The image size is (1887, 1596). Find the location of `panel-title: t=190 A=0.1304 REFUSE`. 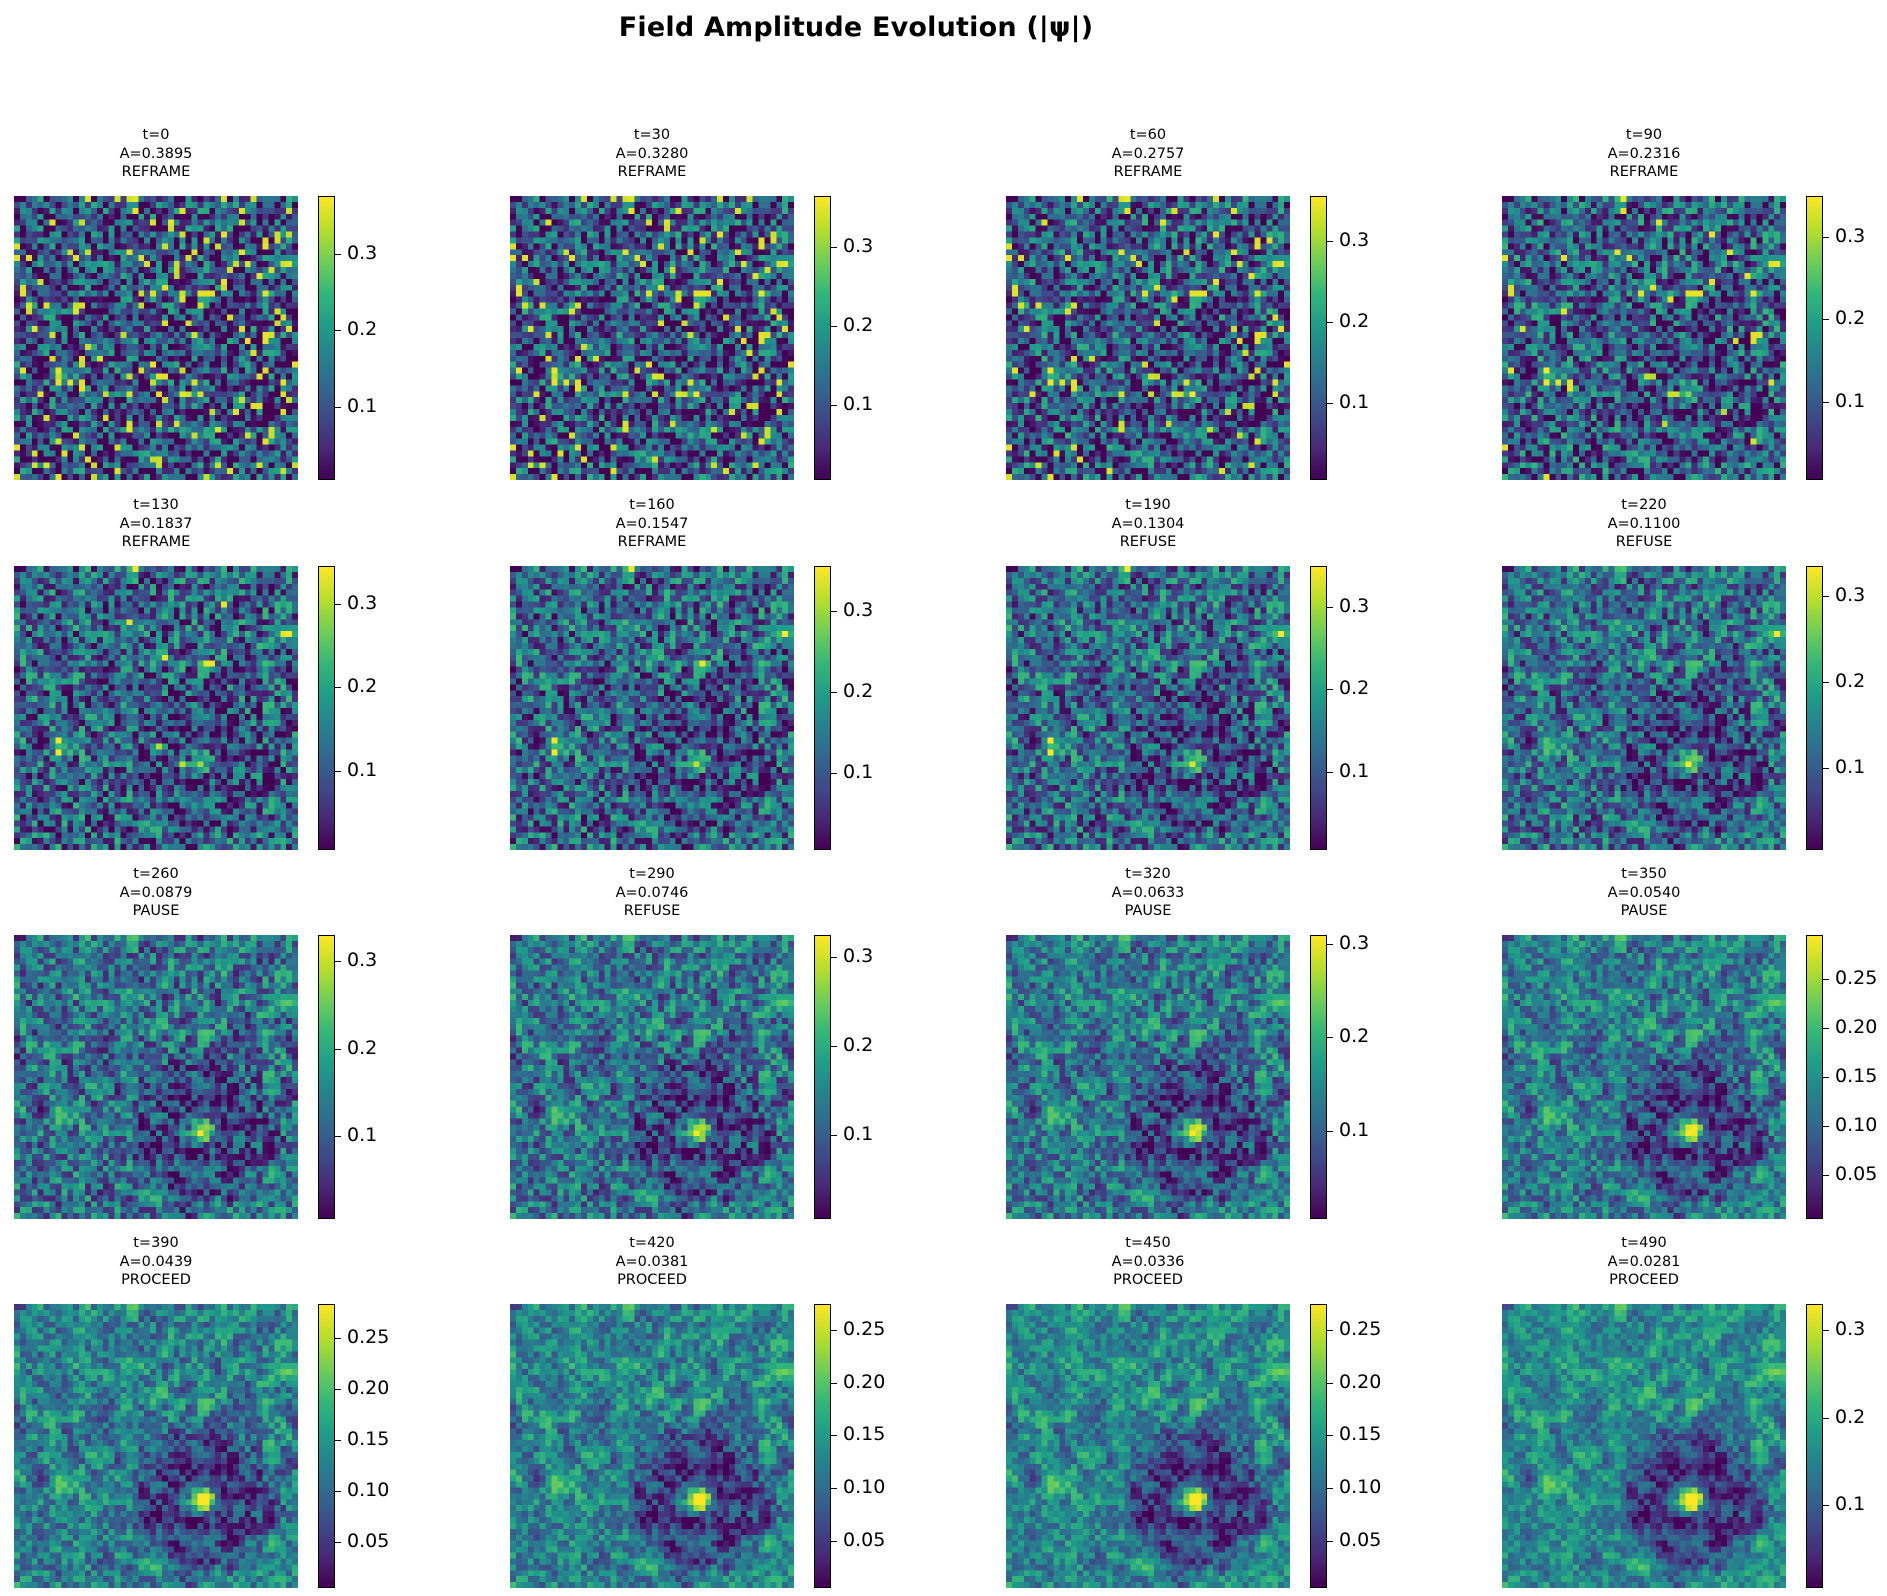

panel-title: t=190 A=0.1304 REFUSE is located at coordinates (1148, 524).